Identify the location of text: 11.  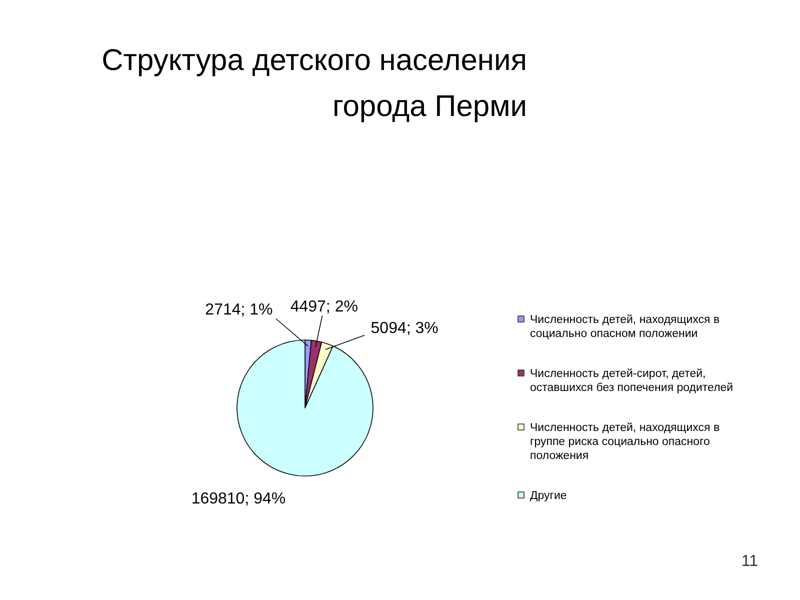
(749, 561).